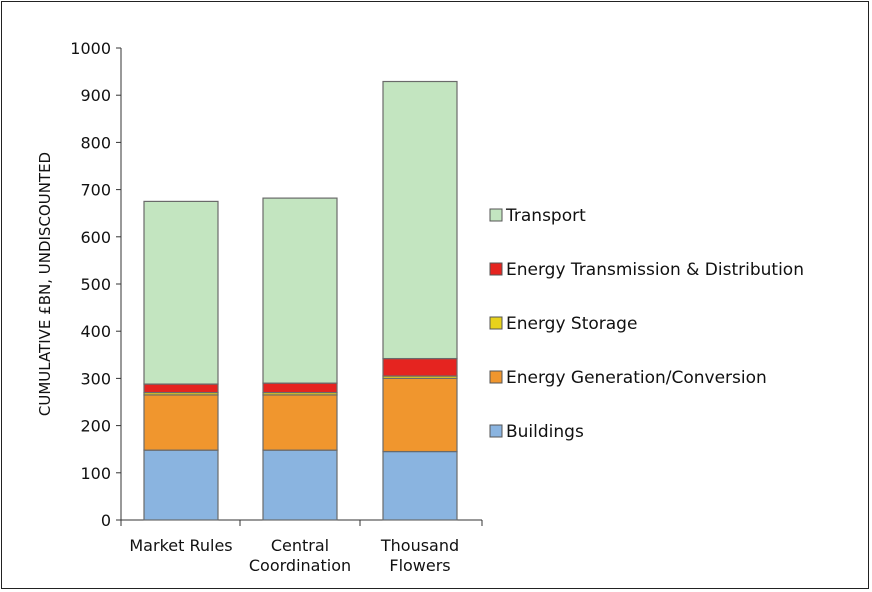 Image resolution: width=872 pixels, height=592 pixels. Describe the element at coordinates (95, 190) in the screenshot. I see `y-tick-label: 700` at that location.